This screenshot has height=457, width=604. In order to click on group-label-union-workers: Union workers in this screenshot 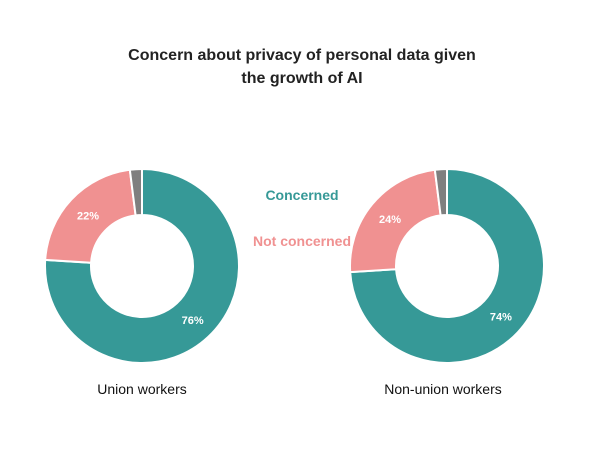, I will do `click(142, 389)`.